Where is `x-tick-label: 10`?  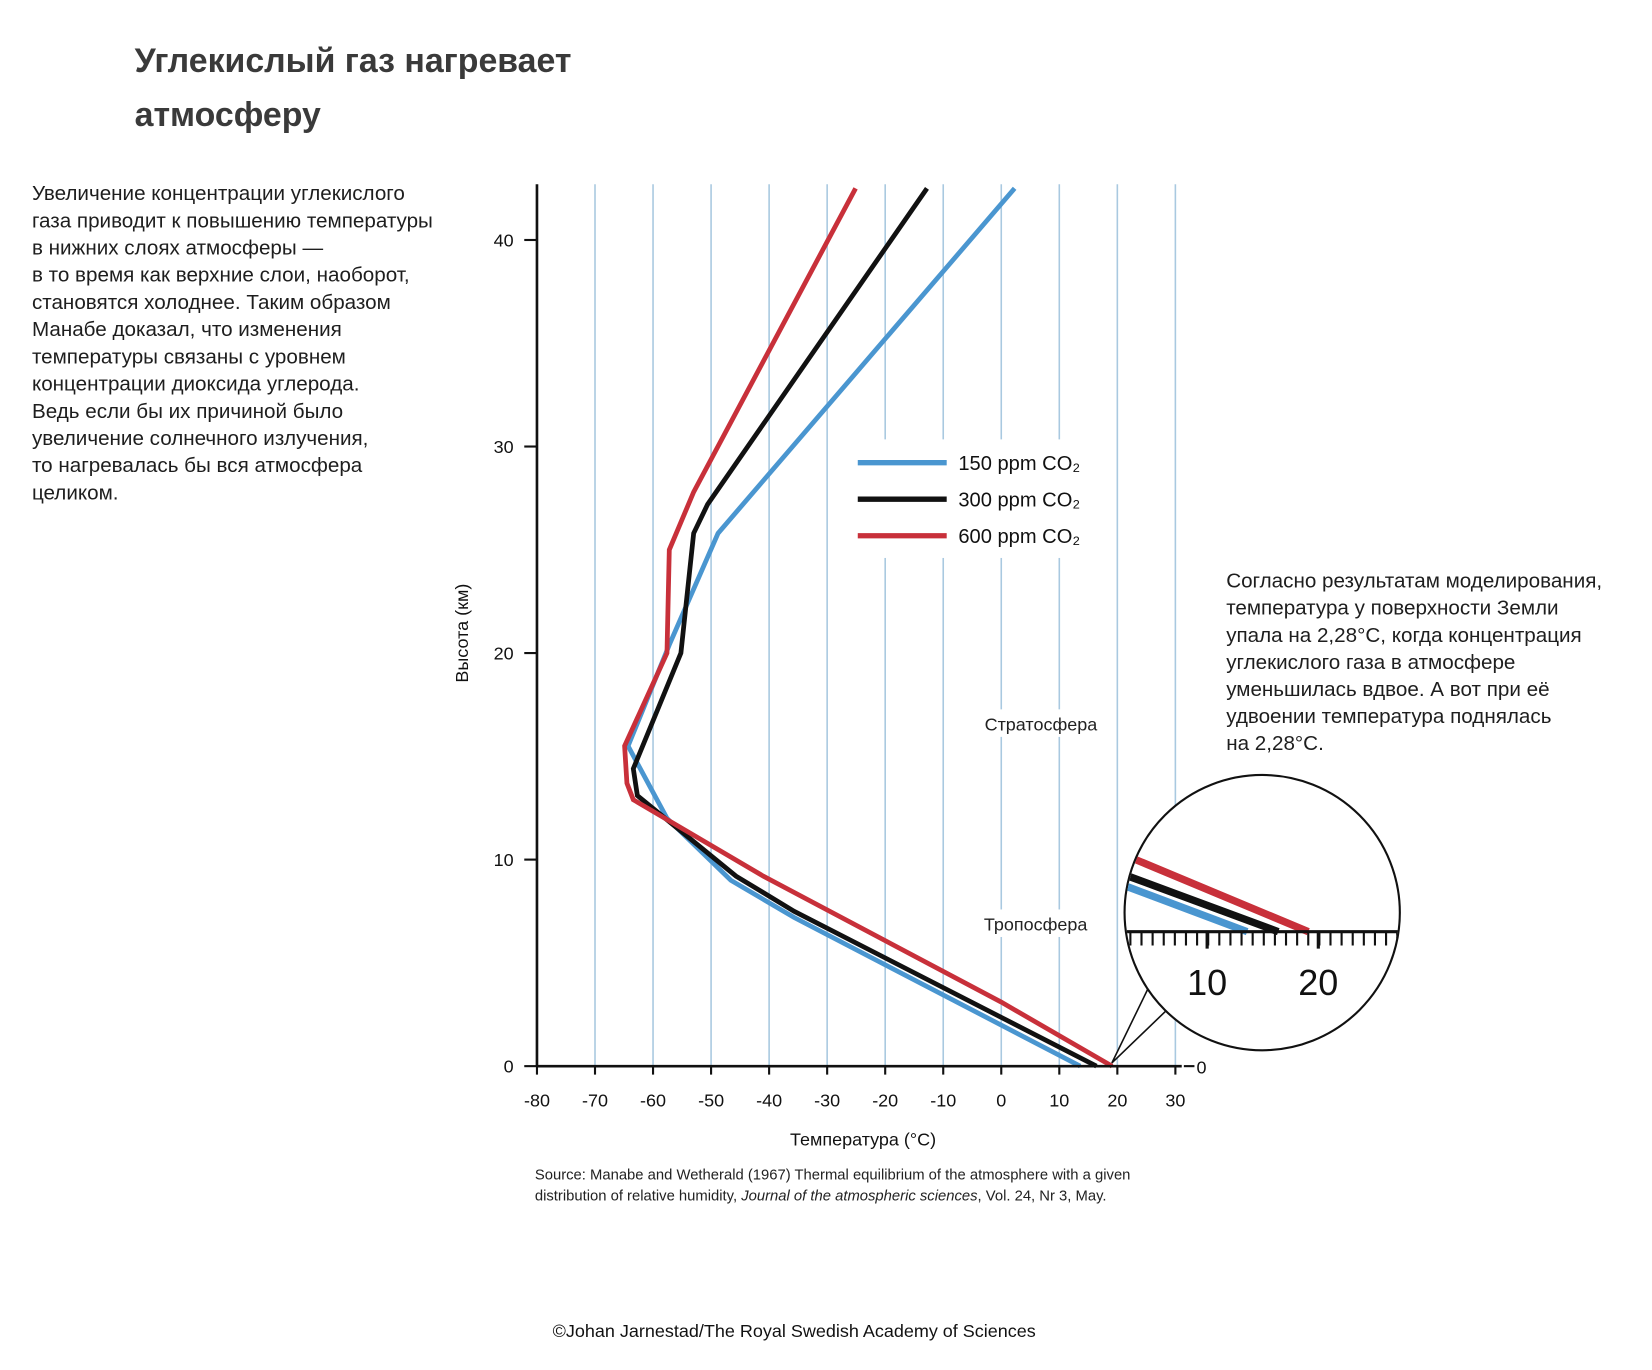
x-tick-label: 10 is located at coordinates (1059, 1100).